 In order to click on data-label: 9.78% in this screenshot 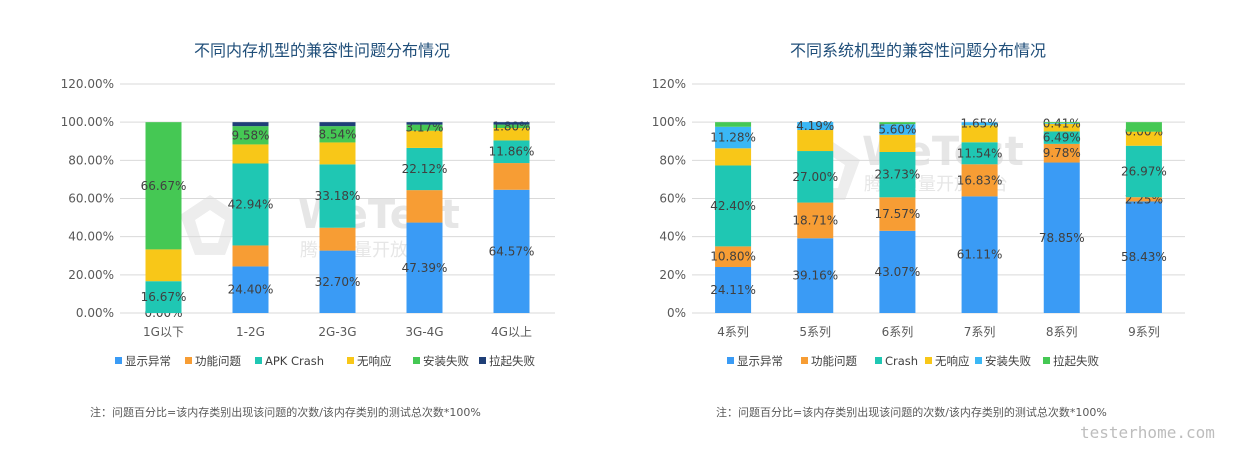, I will do `click(1062, 153)`.